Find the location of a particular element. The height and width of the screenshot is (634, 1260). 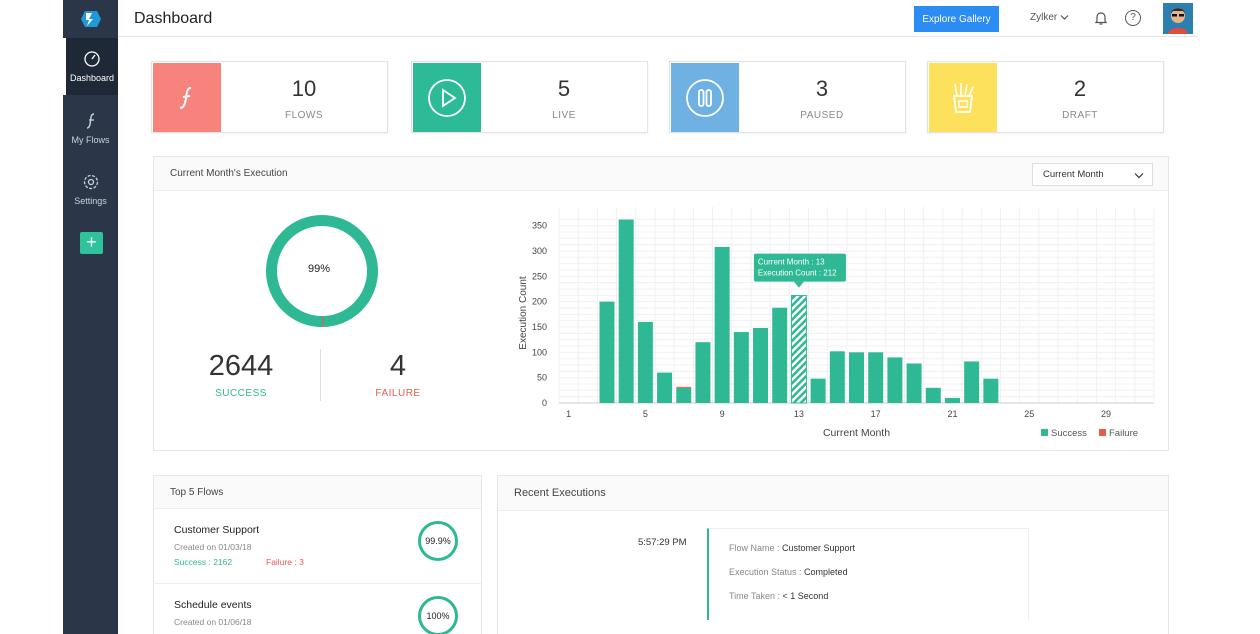

y-tick-label: 200 is located at coordinates (539, 302).